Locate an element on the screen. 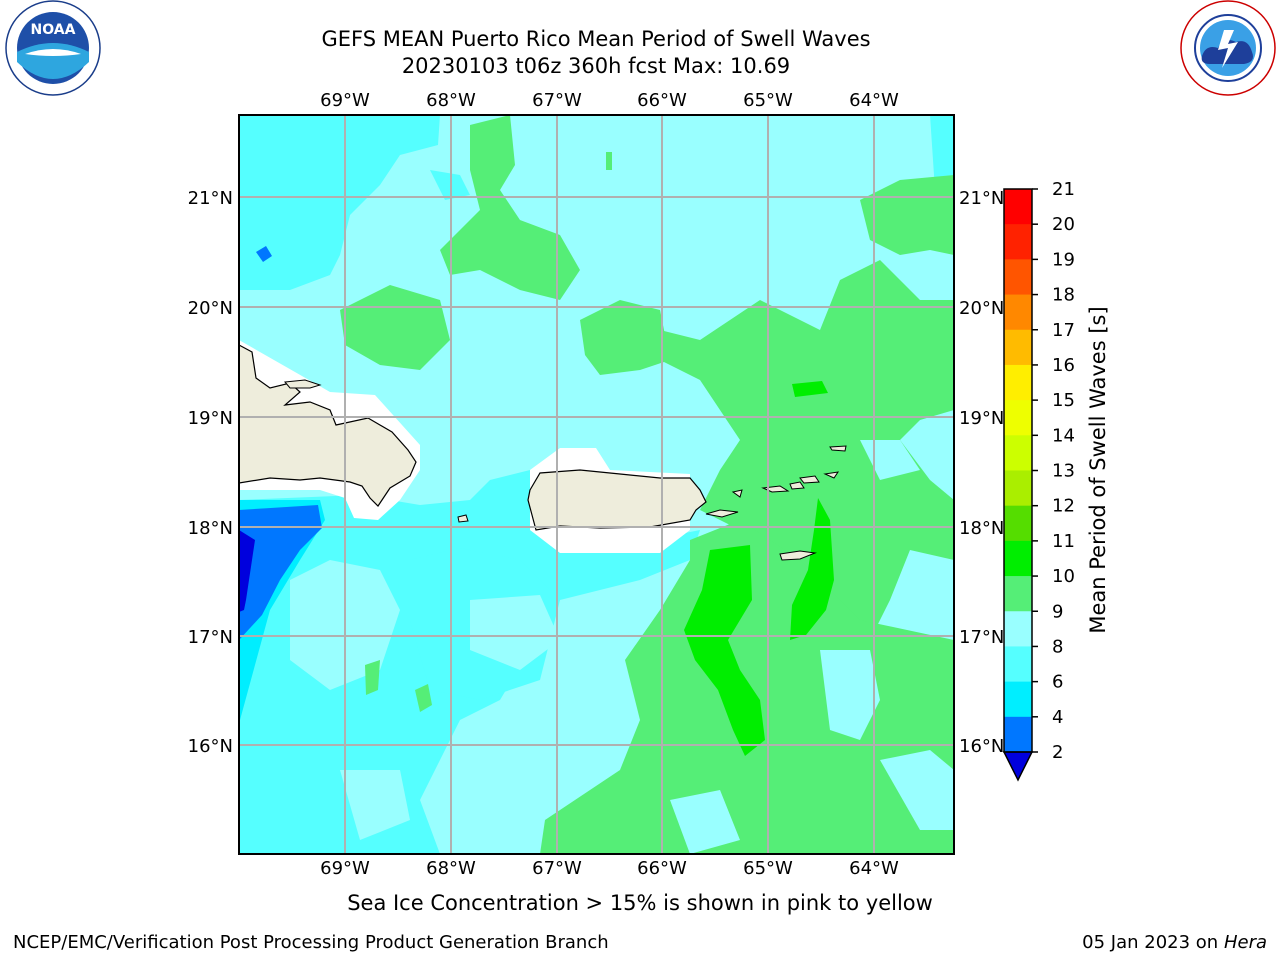  contour-2-4-small is located at coordinates (264, 254).